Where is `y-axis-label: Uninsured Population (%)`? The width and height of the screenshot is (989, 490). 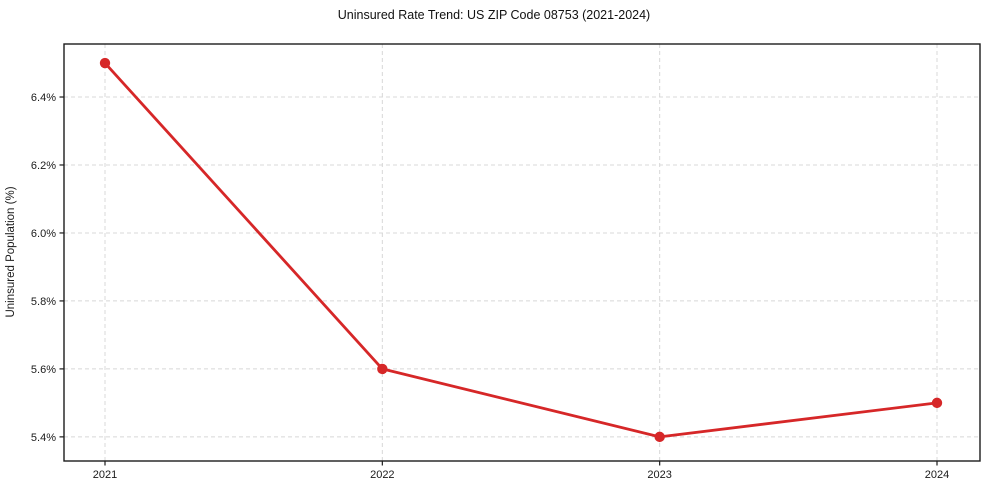
y-axis-label: Uninsured Population (%) is located at coordinates (11, 251).